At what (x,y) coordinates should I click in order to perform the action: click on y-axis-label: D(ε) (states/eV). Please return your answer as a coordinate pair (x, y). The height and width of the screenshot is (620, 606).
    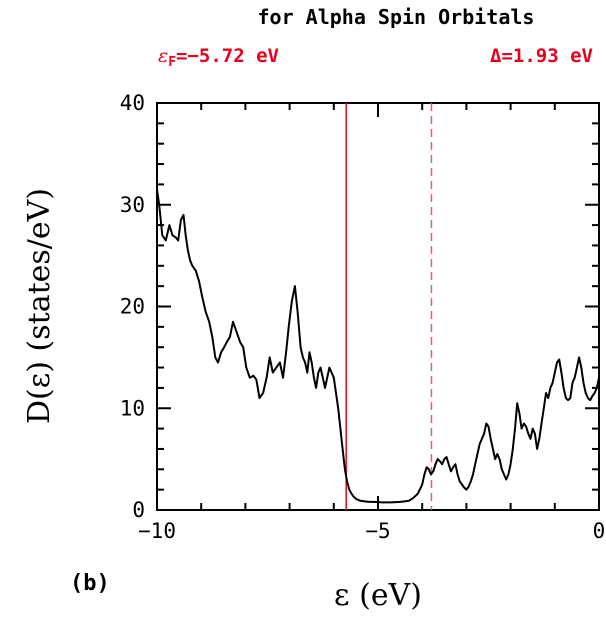
    Looking at the image, I should click on (39, 306).